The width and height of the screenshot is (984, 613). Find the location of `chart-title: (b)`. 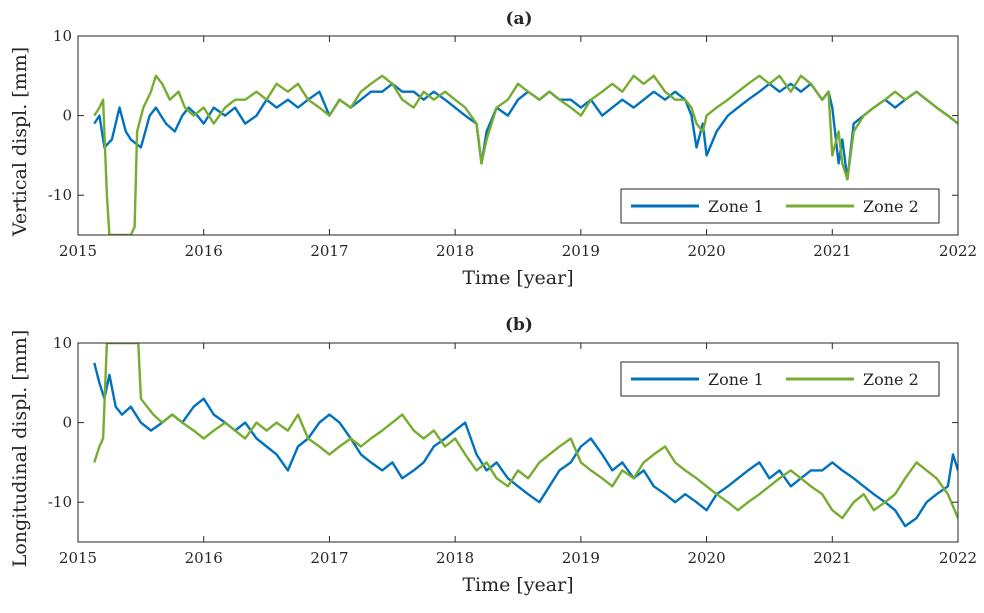

chart-title: (b) is located at coordinates (519, 325).